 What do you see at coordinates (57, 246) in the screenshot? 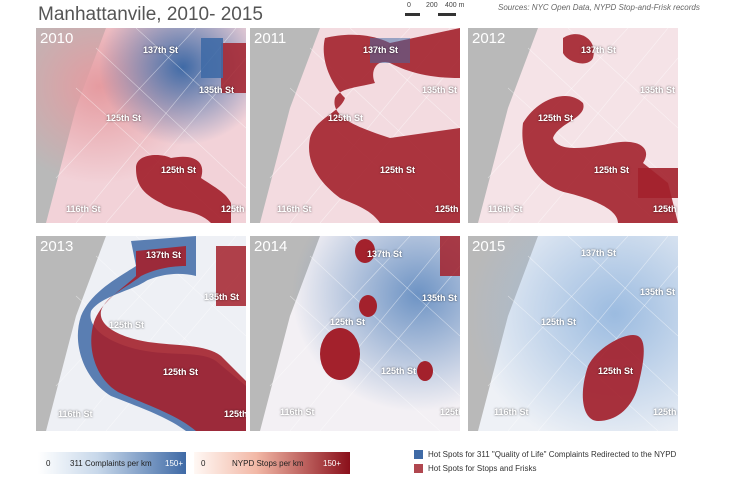
I see `panel-year: 2013` at bounding box center [57, 246].